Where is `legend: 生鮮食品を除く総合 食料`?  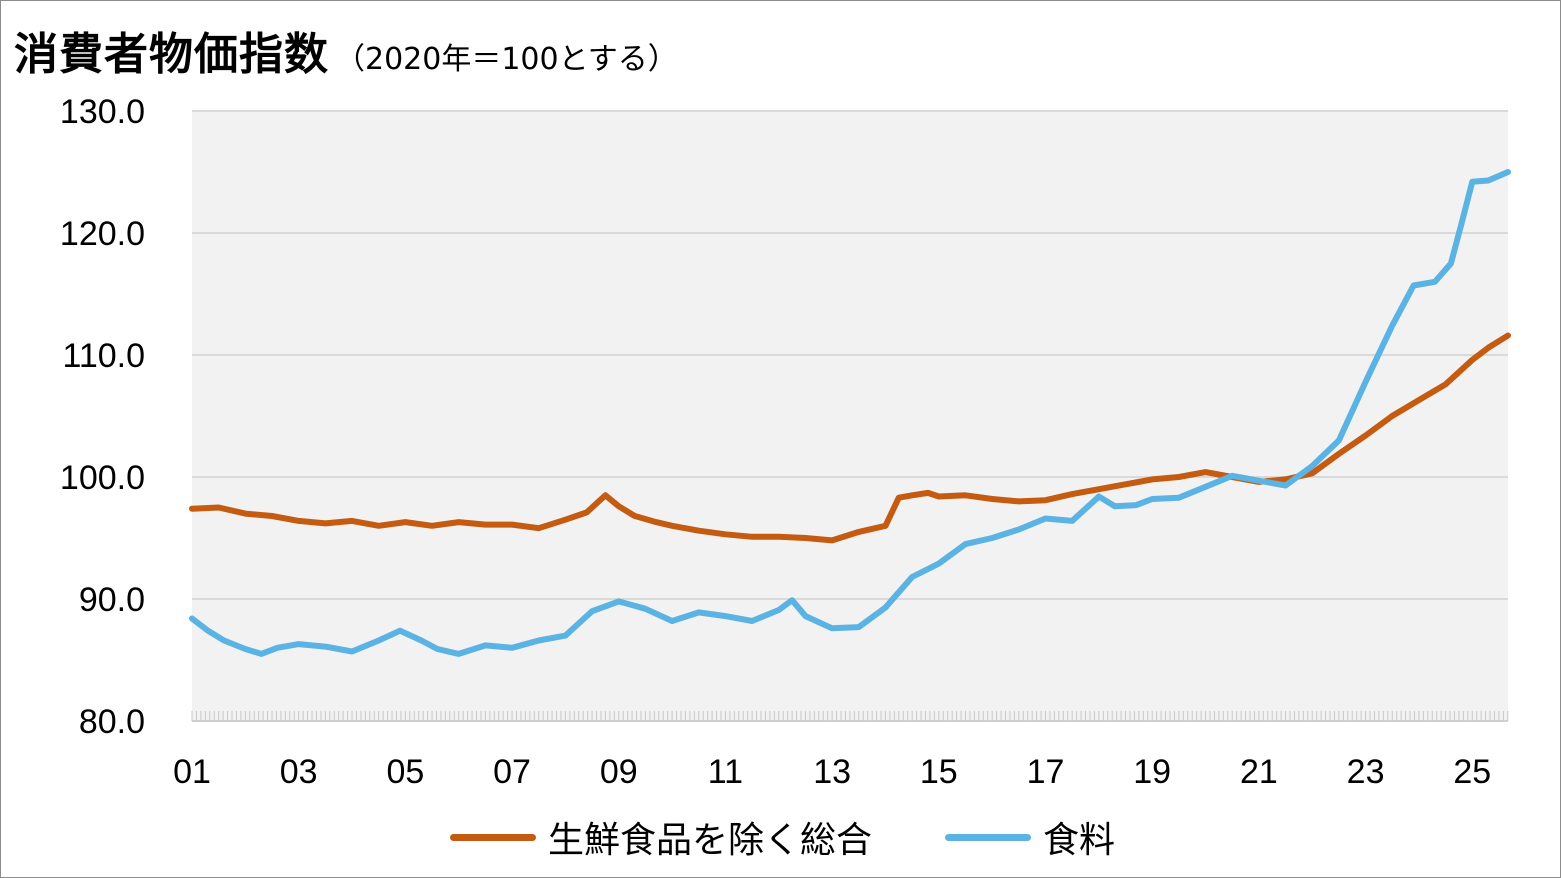
legend: 生鮮食品を除く総合 食料 is located at coordinates (780, 837).